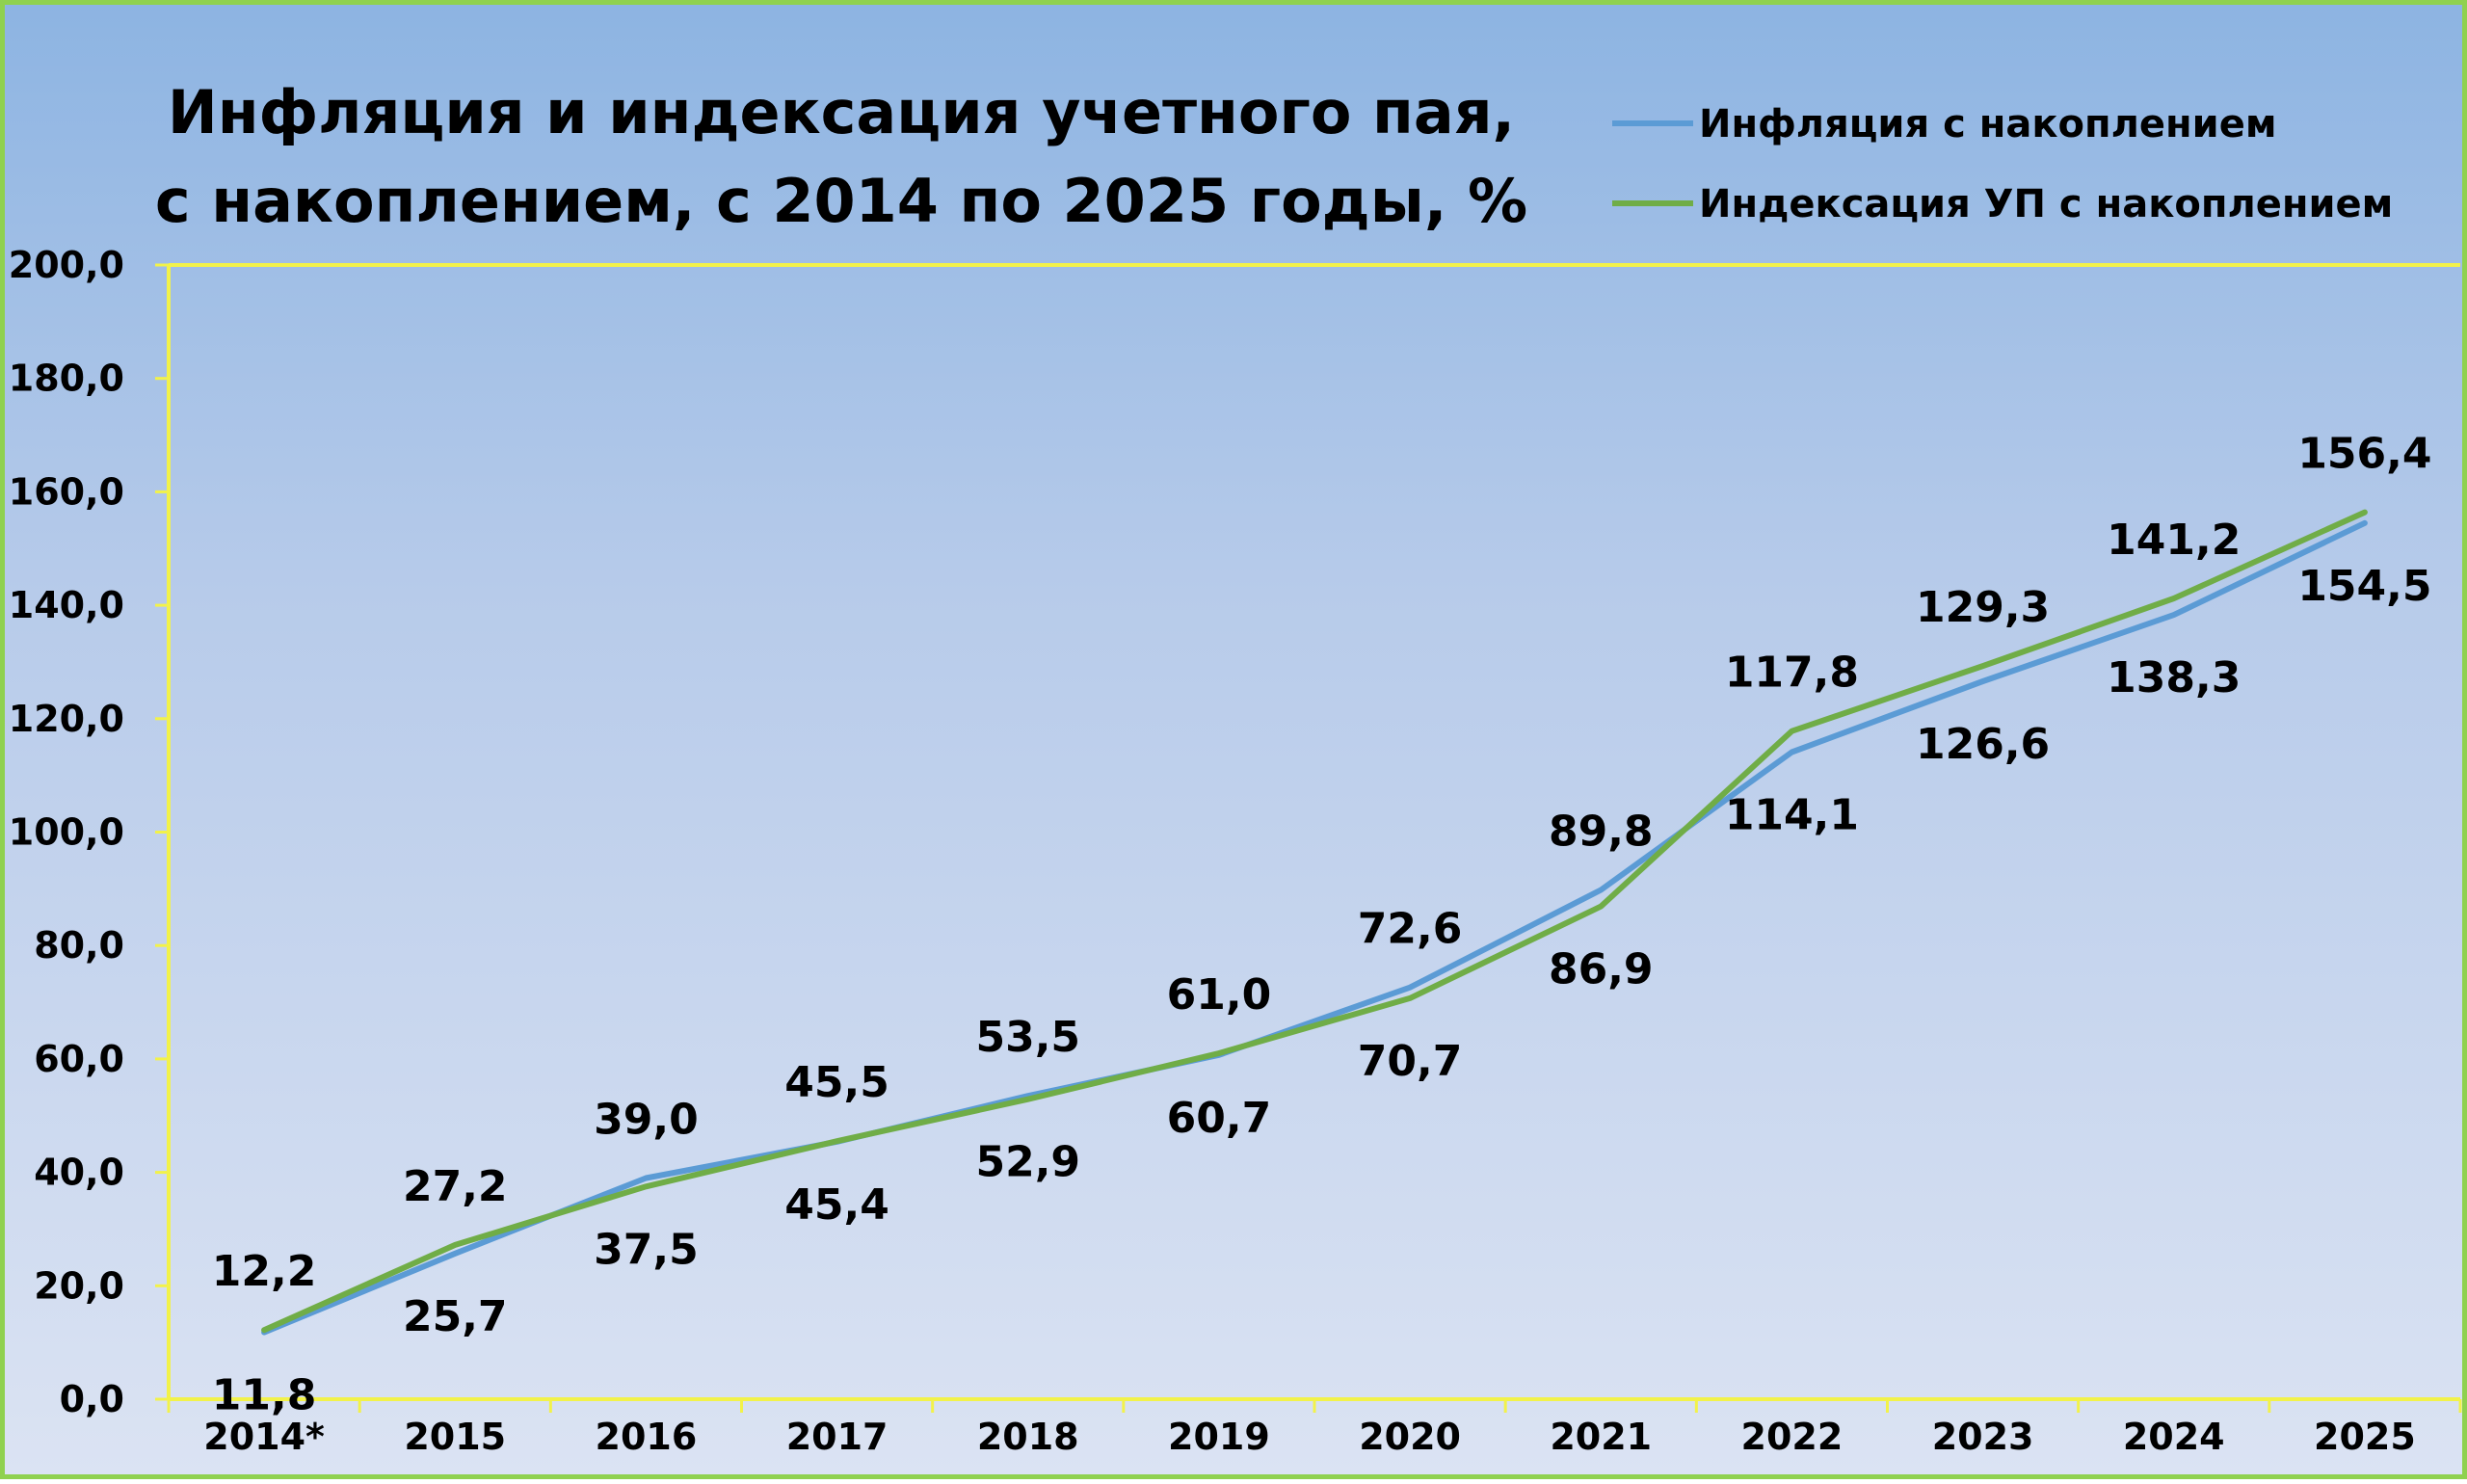  Describe the element at coordinates (841, 112) in the screenshot. I see `chart-title-line-1: Инфляция и индексация учетного пая,` at that location.